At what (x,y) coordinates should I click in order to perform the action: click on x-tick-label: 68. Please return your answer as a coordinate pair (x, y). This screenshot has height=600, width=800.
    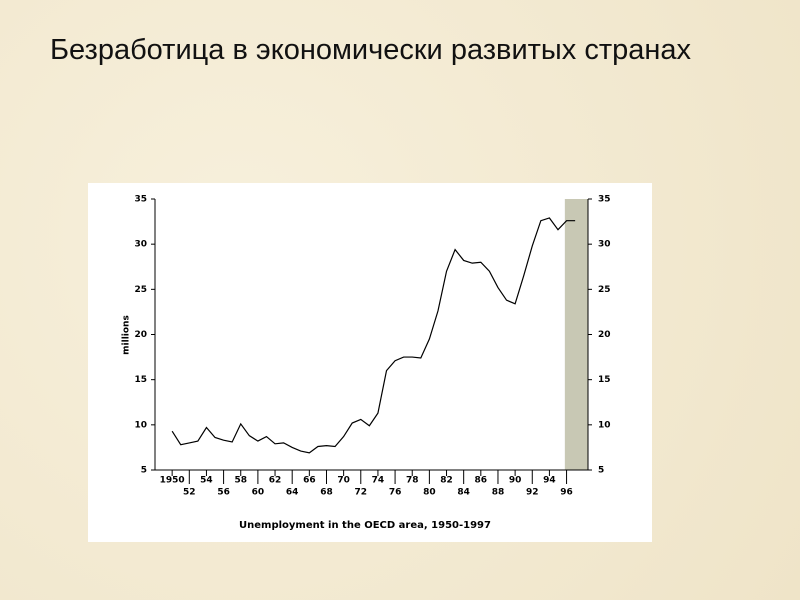
    Looking at the image, I should click on (326, 493).